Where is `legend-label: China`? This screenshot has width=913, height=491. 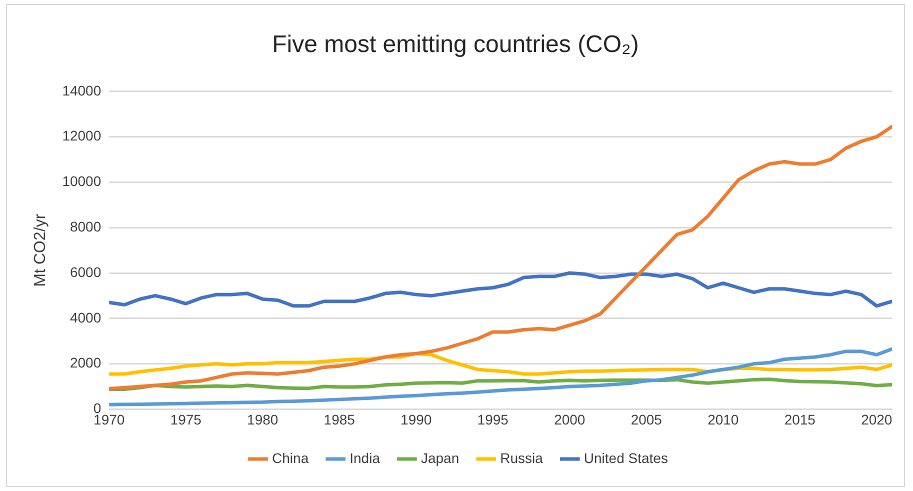 legend-label: China is located at coordinates (290, 458).